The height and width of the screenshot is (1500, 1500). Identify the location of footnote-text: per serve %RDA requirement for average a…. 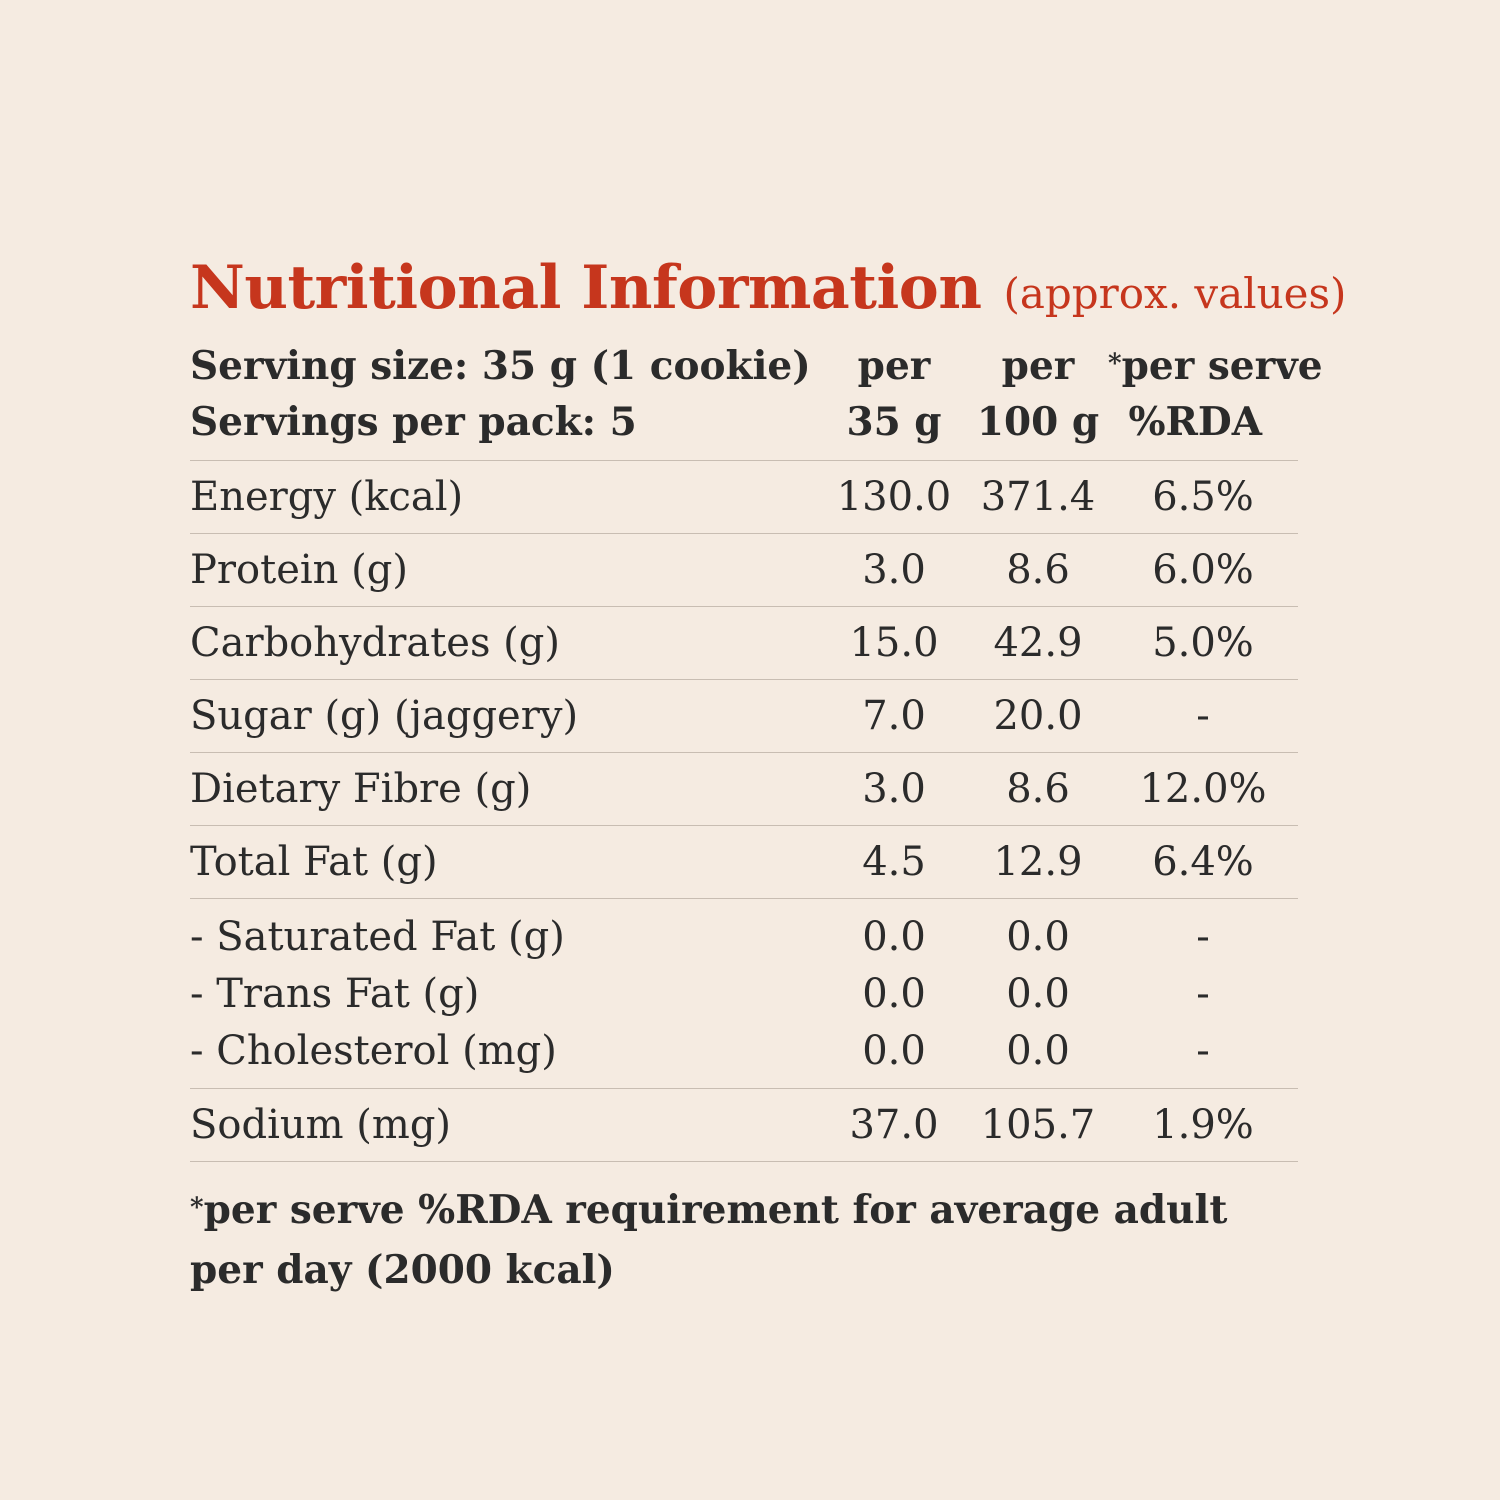
(709, 1240).